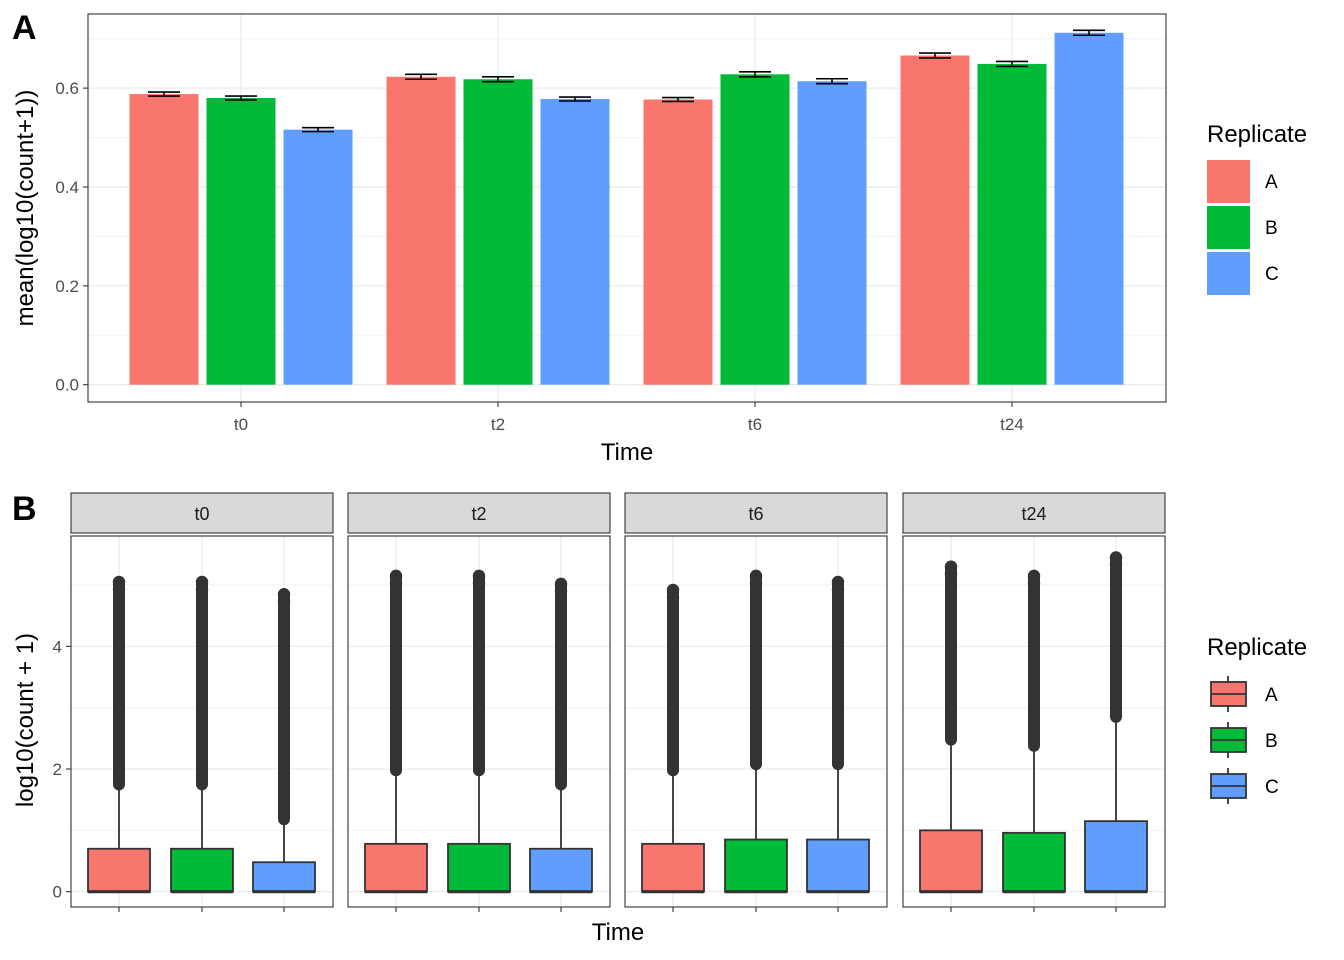 The height and width of the screenshot is (960, 1344). I want to click on bar-A-t6, so click(678, 242).